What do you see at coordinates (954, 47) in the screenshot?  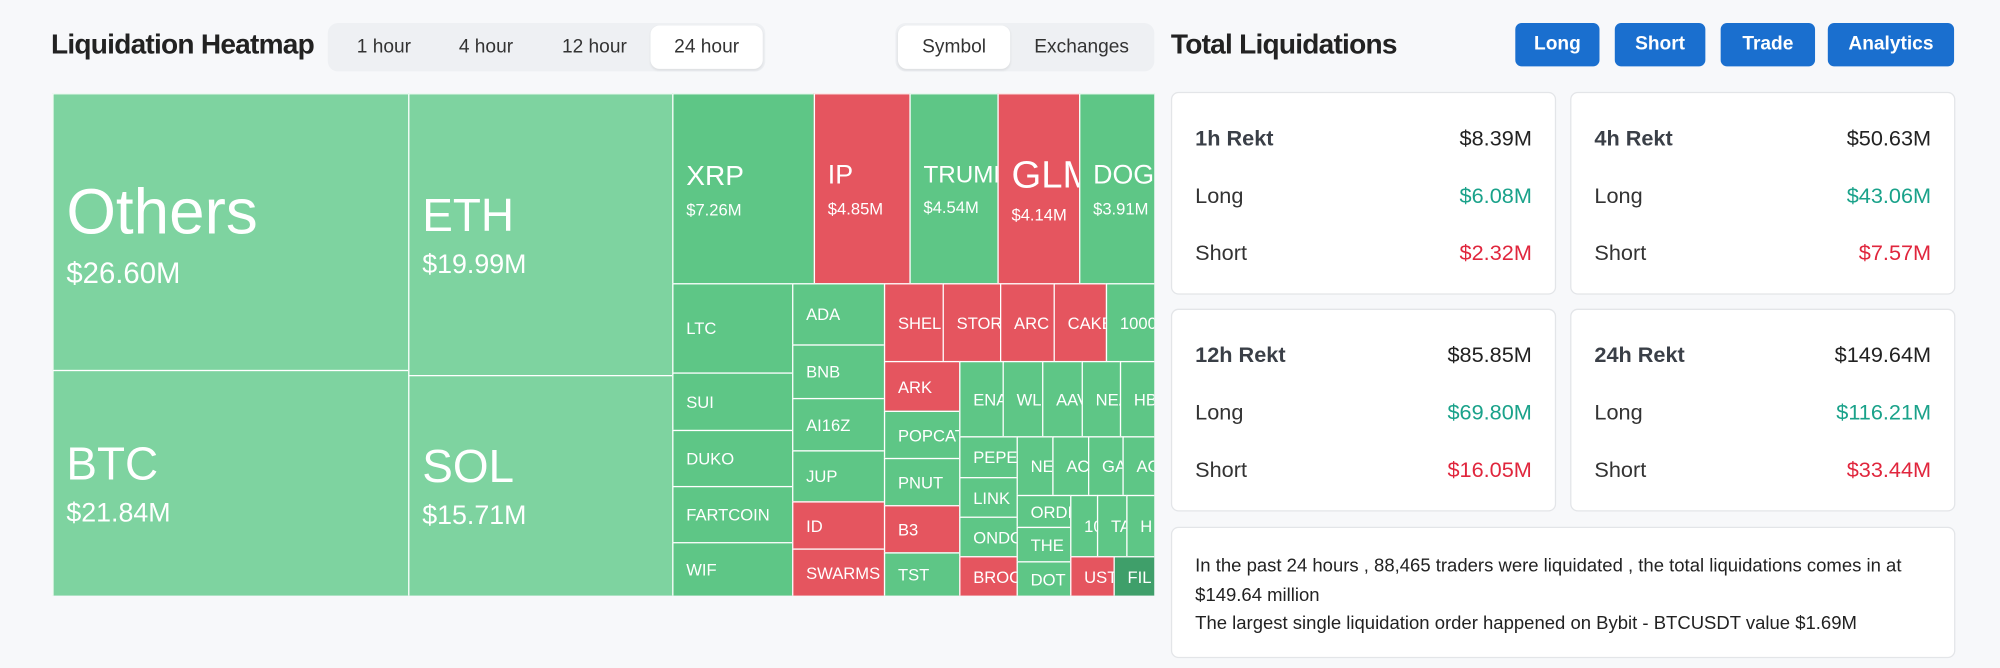 I see `view-tab: Symbol` at bounding box center [954, 47].